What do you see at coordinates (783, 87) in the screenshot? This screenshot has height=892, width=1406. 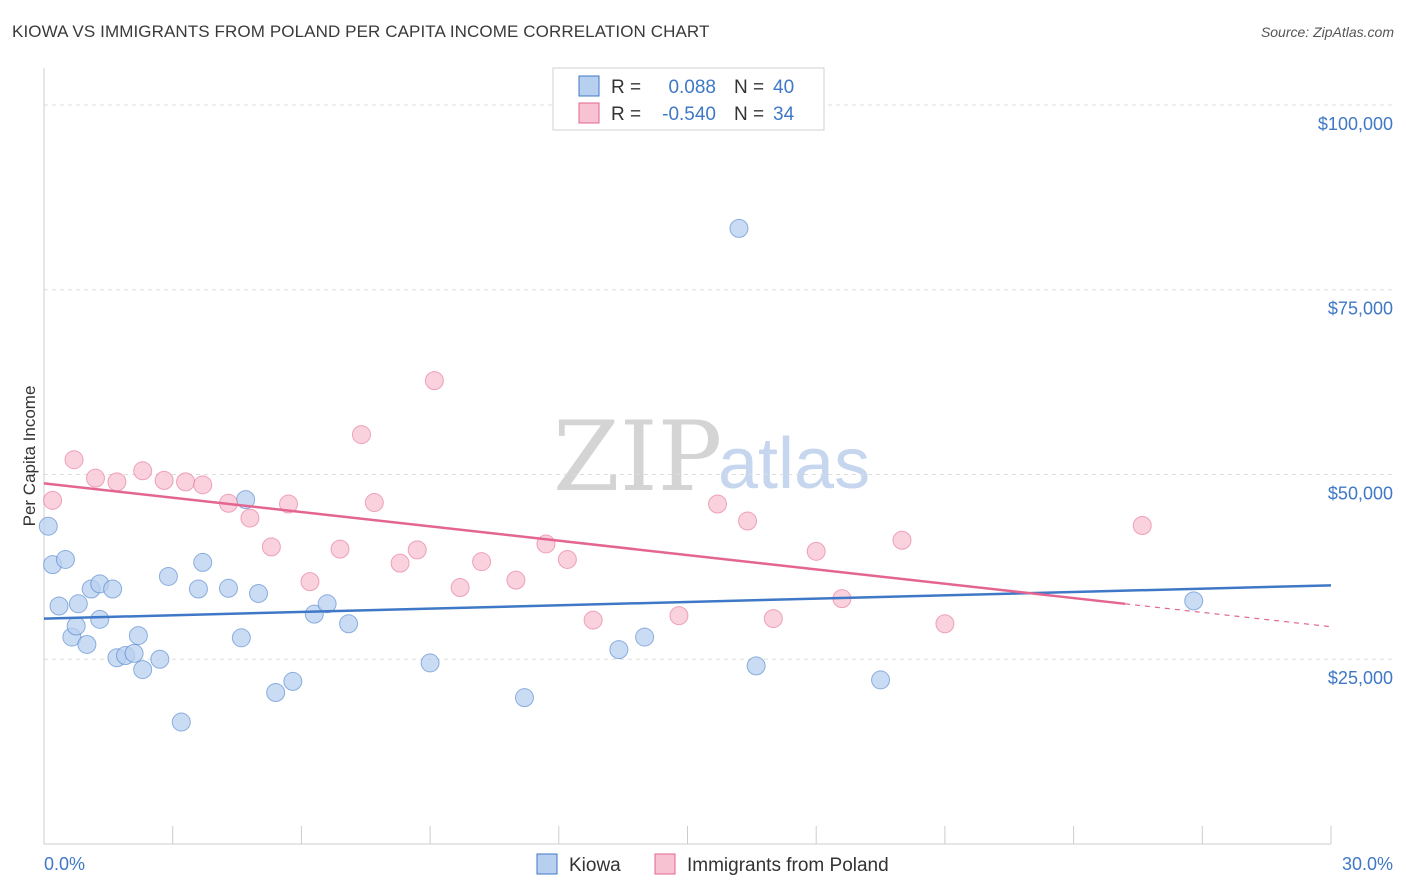 I see `stats-legend-n-value-kiowa: 40` at bounding box center [783, 87].